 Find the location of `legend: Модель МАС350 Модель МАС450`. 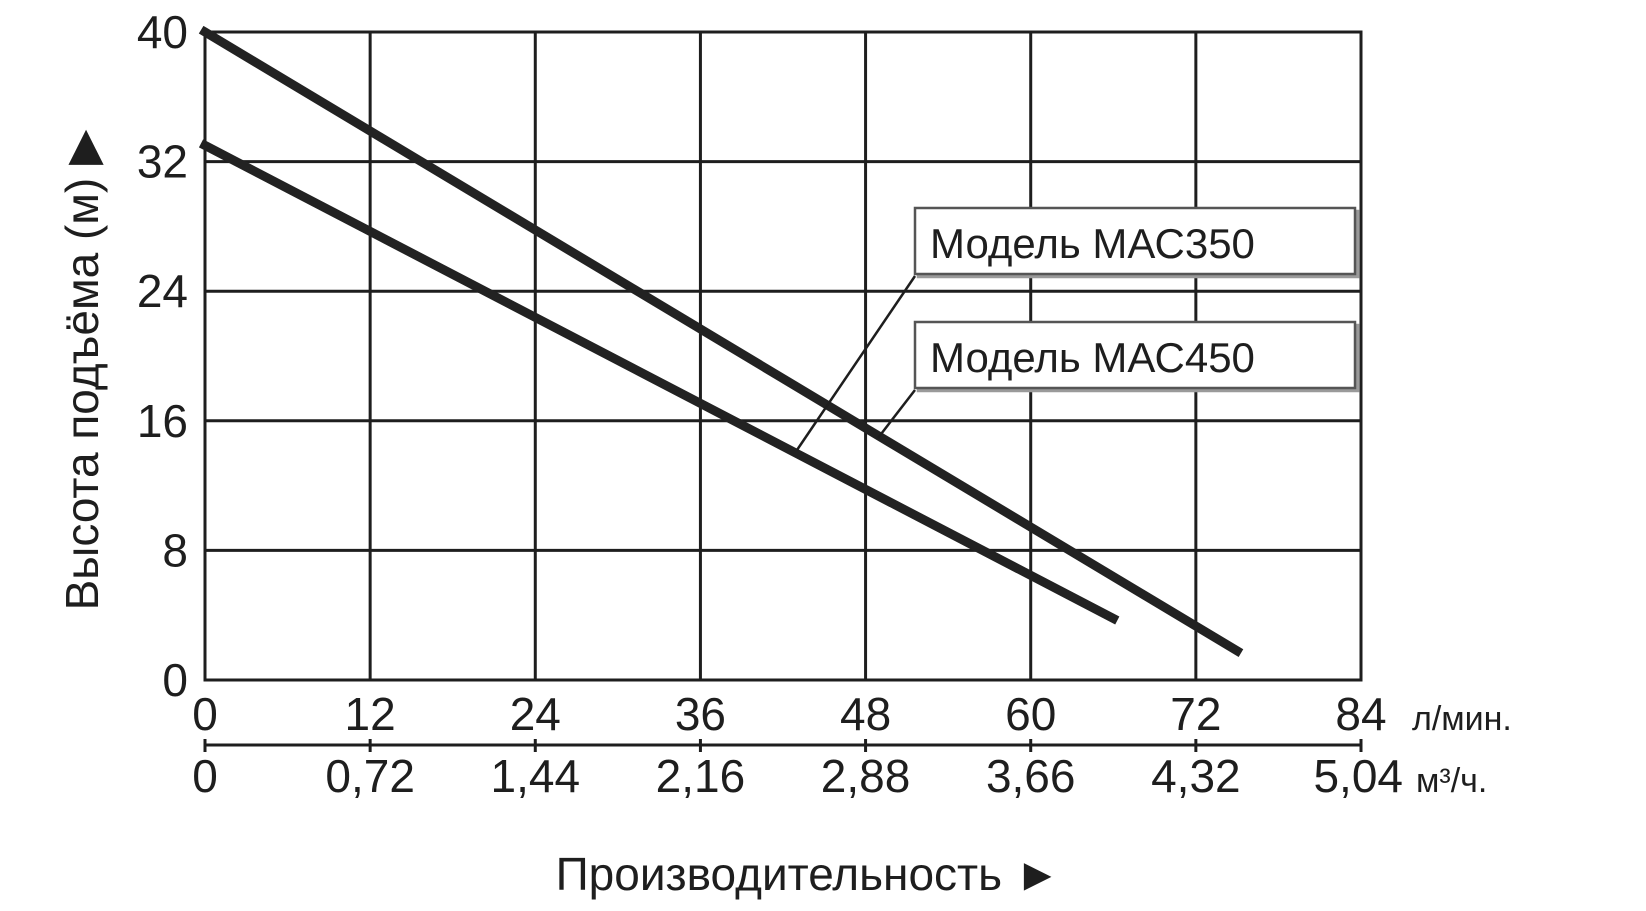

legend: Модель МАС350 Модель МАС450 is located at coordinates (1135, 298).